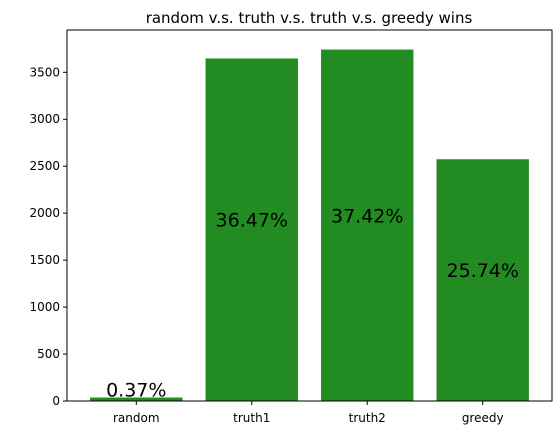  What do you see at coordinates (44, 213) in the screenshot?
I see `y-tick-label: 2000` at bounding box center [44, 213].